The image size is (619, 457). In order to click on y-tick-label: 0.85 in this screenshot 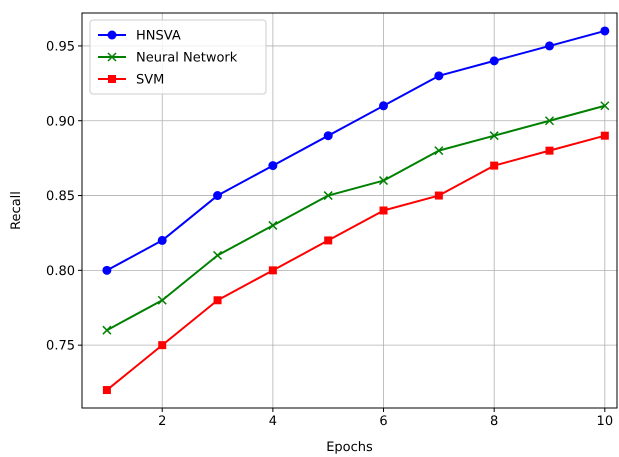, I will do `click(60, 196)`.